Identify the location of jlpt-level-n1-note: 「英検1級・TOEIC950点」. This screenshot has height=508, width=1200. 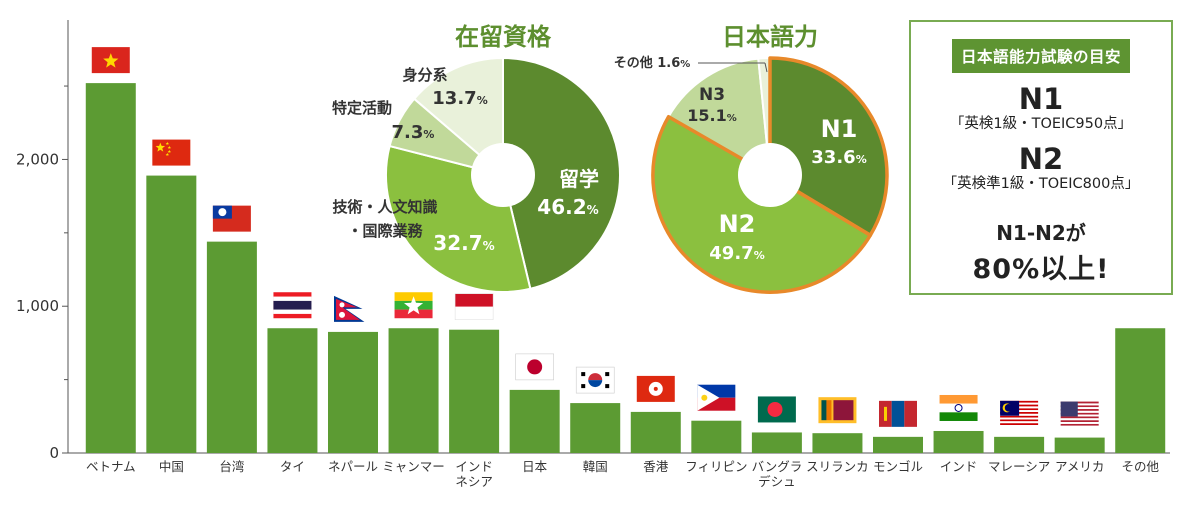
(1041, 124).